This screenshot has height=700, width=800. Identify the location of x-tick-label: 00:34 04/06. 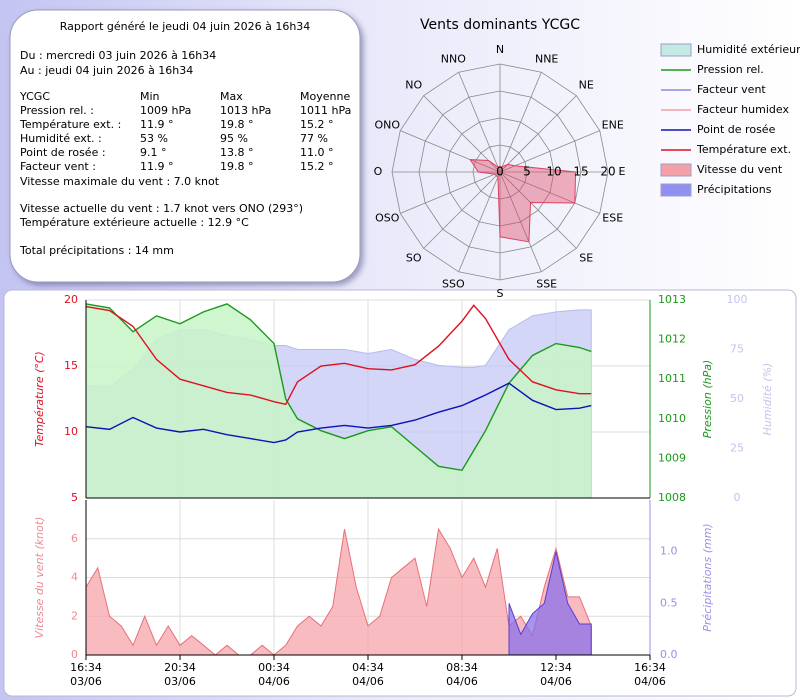
(274, 674).